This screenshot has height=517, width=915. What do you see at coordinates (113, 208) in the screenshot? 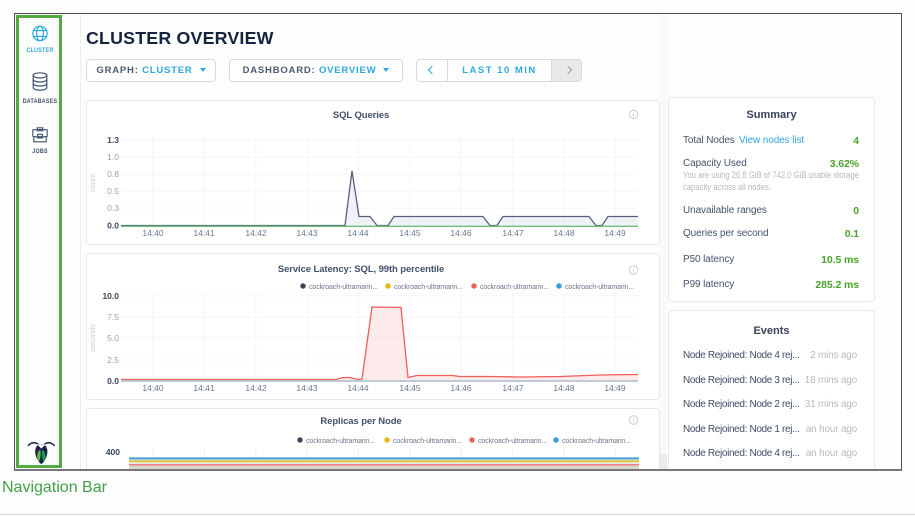
I see `svg-text: 0.3` at bounding box center [113, 208].